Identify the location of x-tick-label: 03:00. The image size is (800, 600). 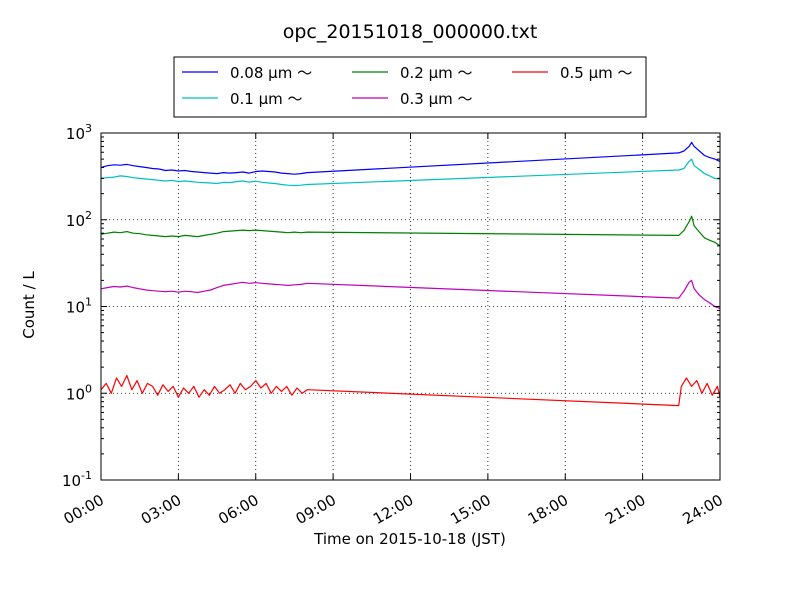
(161, 509).